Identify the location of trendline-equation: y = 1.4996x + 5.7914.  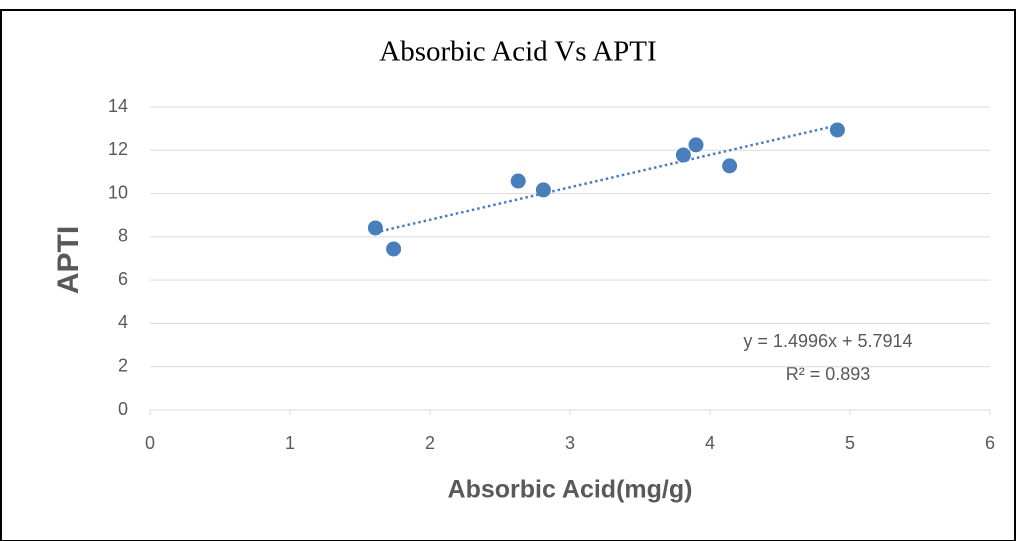
(827, 341).